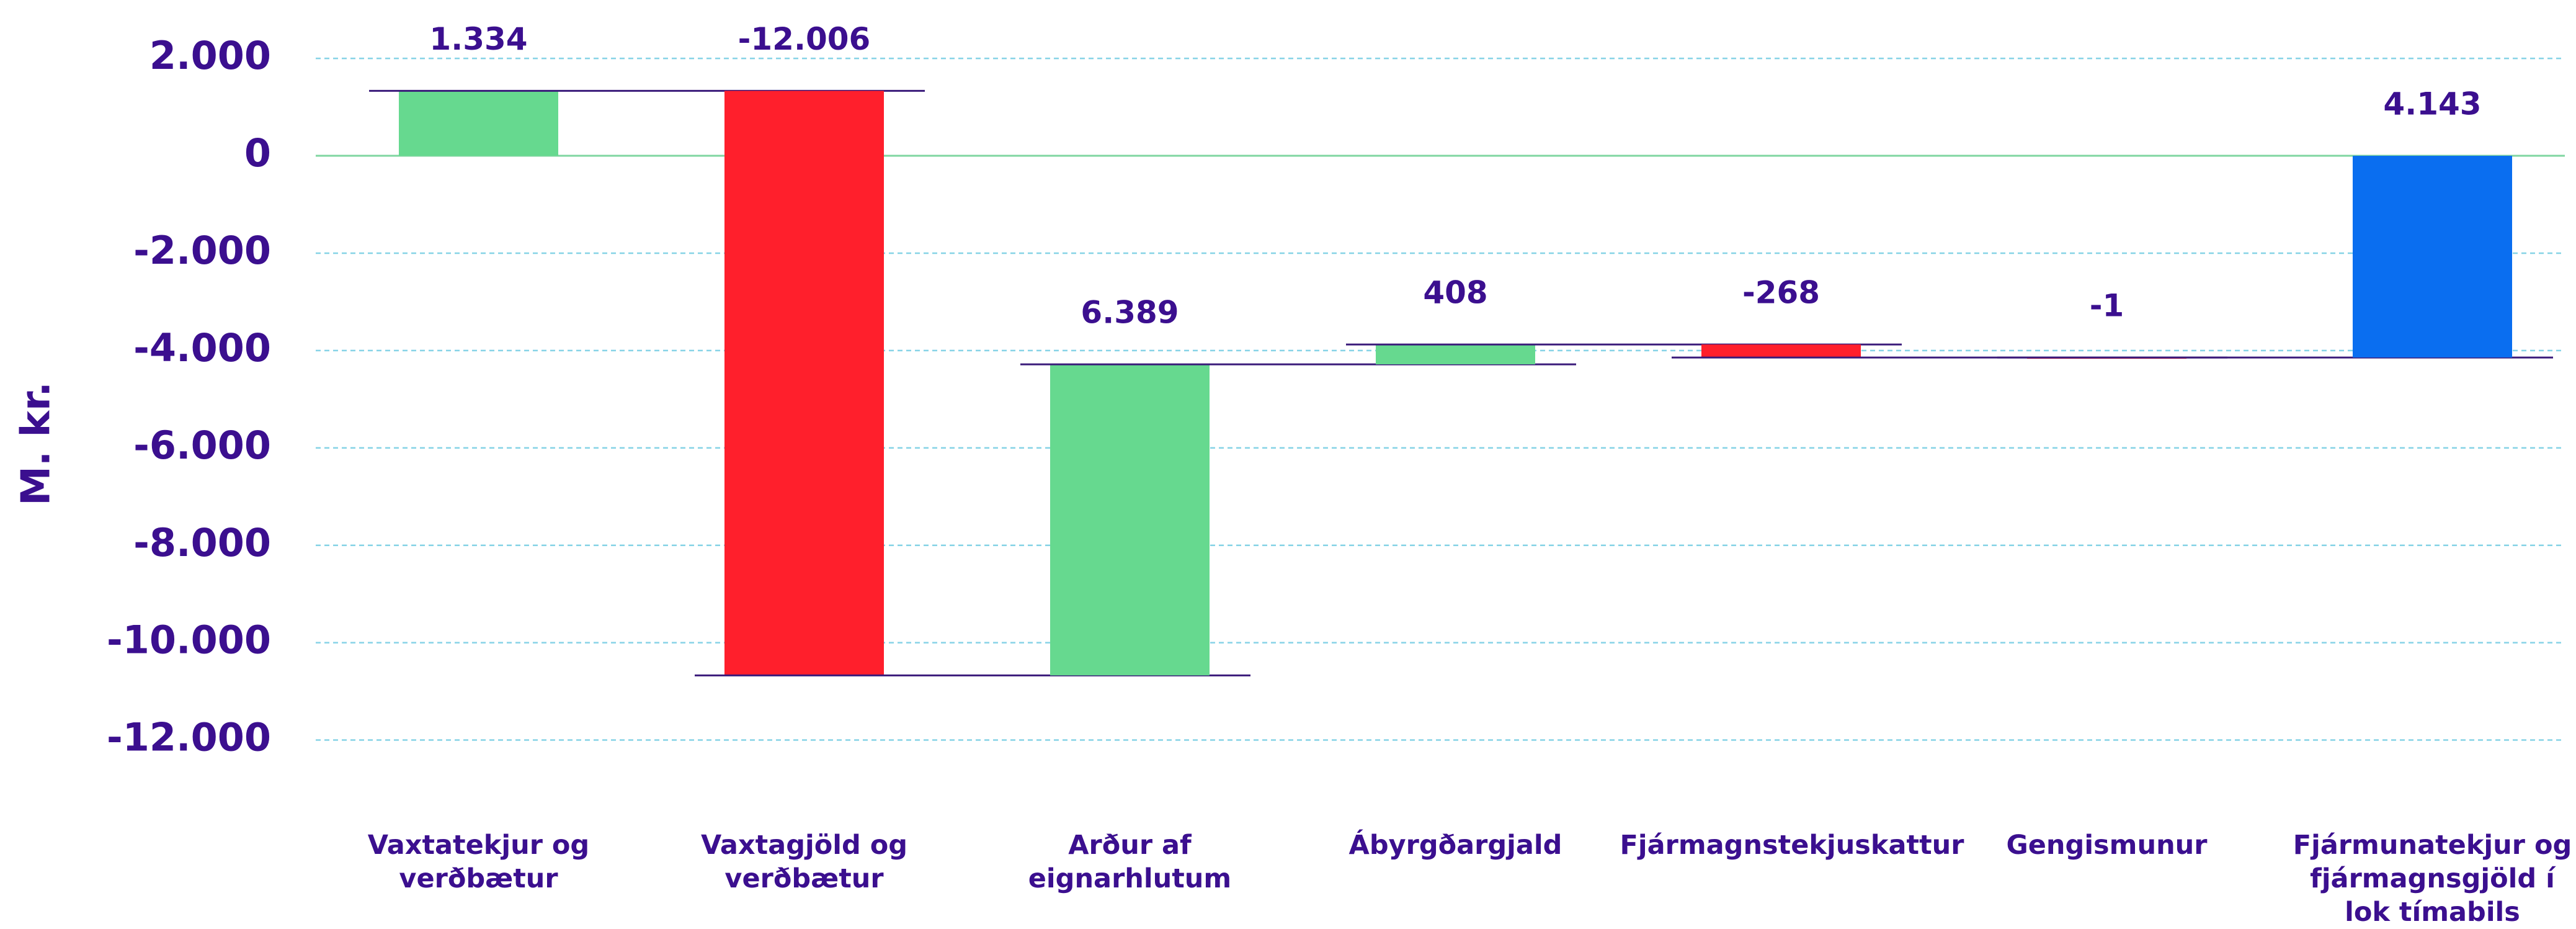 The width and height of the screenshot is (2576, 929). I want to click on x-tick-label: Vaxtatekjur og verðbætur, so click(479, 862).